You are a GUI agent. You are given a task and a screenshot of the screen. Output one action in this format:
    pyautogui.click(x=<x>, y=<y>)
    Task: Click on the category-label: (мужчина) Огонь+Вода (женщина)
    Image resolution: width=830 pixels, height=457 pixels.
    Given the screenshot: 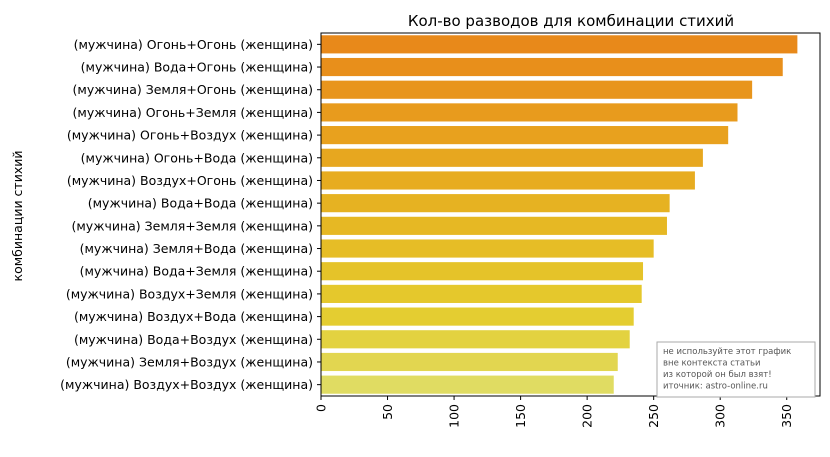 What is the action you would take?
    pyautogui.click(x=197, y=157)
    